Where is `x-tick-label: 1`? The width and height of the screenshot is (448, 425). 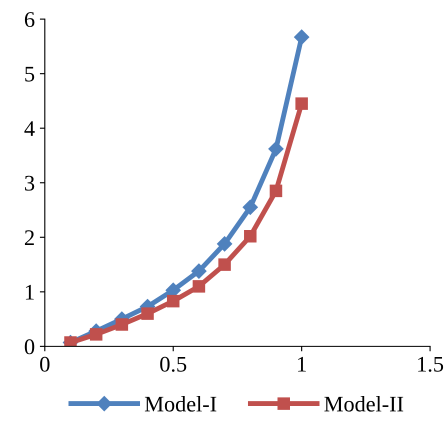
x-tick-label: 1 is located at coordinates (302, 364).